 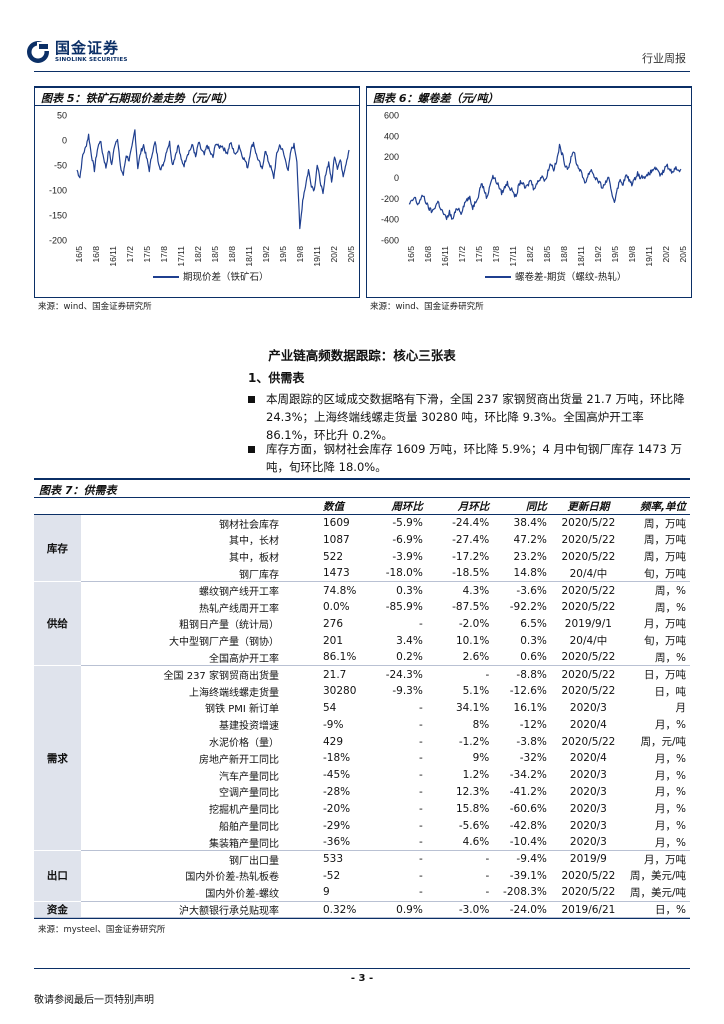 What do you see at coordinates (333, 556) in the screenshot?
I see `cell-value: 522` at bounding box center [333, 556].